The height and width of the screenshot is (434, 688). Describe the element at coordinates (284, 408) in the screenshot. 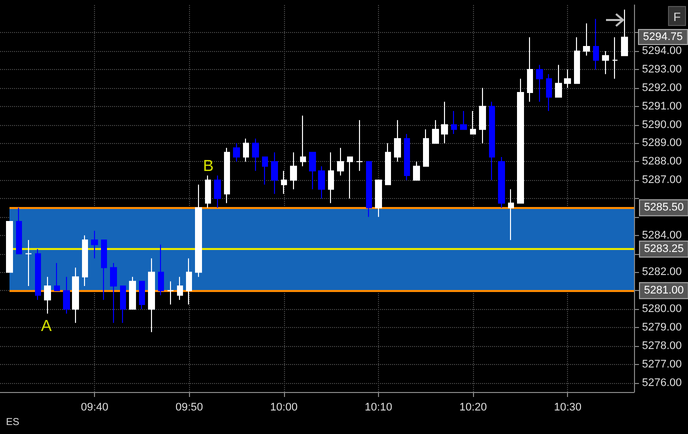

I see `x-tick-label: 10:00` at that location.